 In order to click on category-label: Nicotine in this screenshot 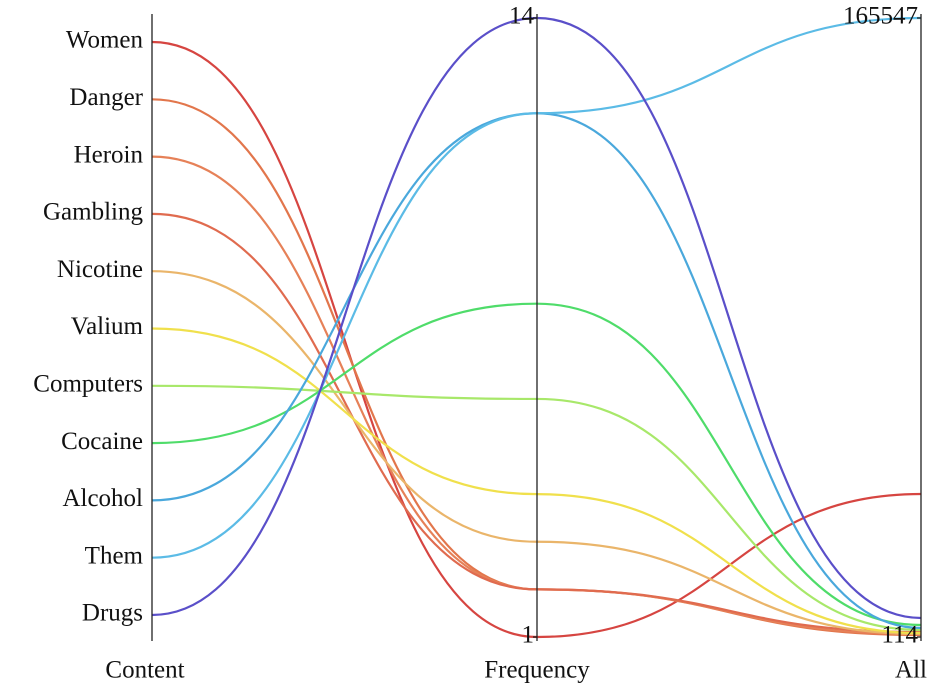, I will do `click(100, 269)`.